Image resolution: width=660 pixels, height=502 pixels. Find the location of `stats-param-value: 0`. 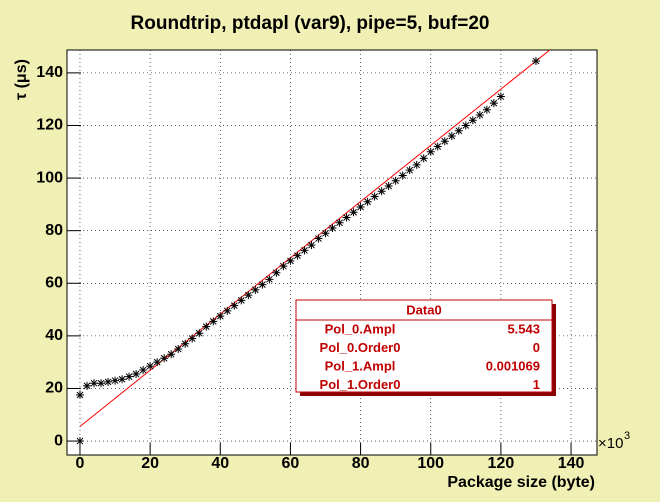

stats-param-value: 0 is located at coordinates (536, 347).